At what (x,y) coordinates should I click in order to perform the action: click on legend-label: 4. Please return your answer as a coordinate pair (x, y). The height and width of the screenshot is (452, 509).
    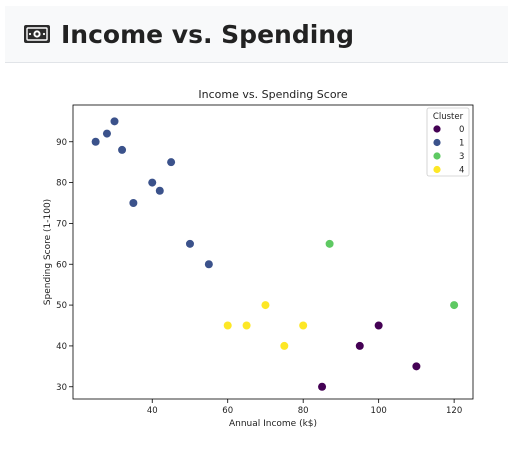
    Looking at the image, I should click on (461, 171).